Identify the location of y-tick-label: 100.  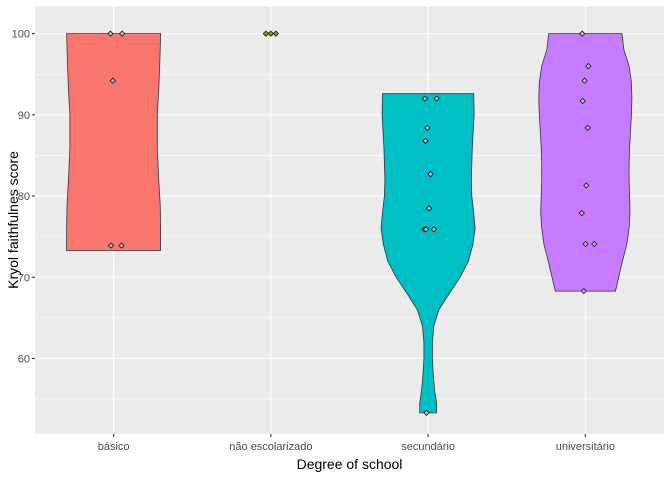
(21, 35).